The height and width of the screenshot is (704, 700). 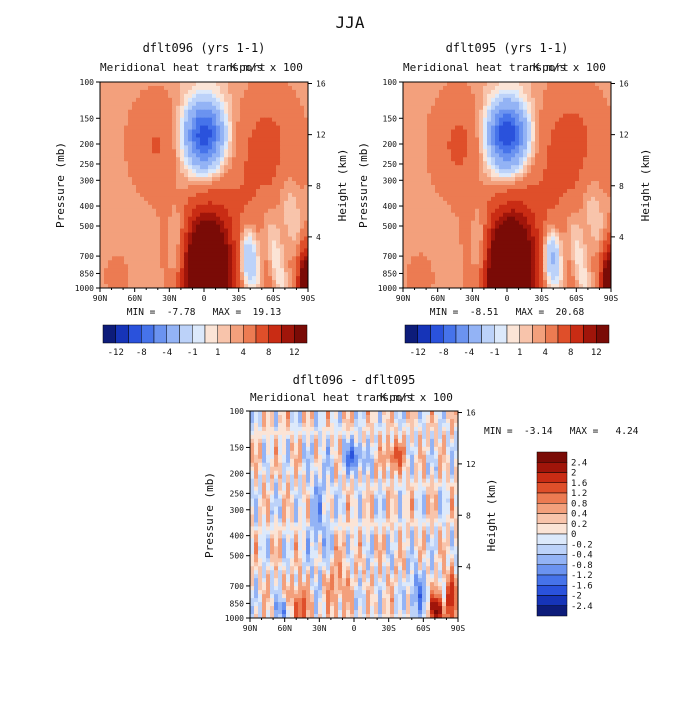 What do you see at coordinates (288, 334) in the screenshot?
I see `colorbar-box` at bounding box center [288, 334].